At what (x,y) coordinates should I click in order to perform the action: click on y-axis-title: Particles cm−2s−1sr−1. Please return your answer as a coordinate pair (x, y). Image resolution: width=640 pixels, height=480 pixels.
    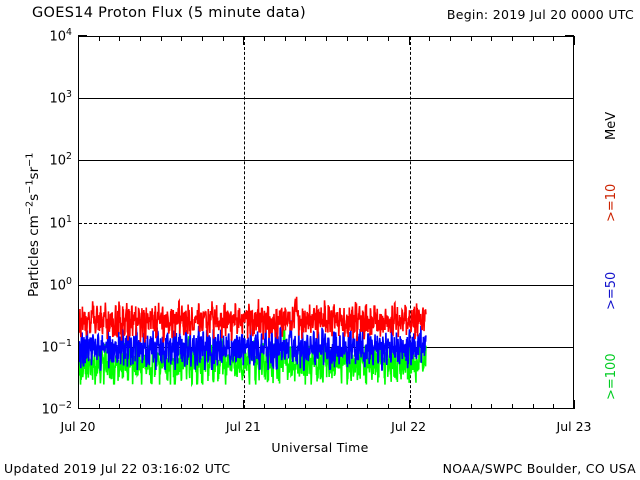
    Looking at the image, I should click on (33, 224).